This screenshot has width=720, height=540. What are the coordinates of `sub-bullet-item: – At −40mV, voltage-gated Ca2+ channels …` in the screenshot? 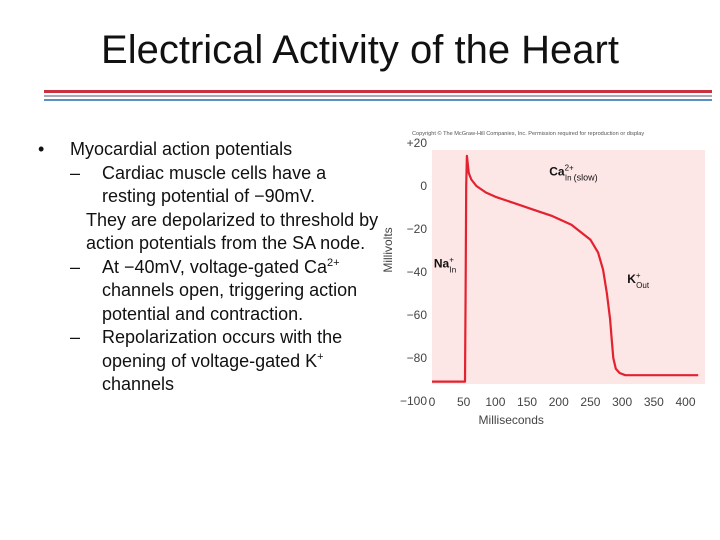 It's located at (210, 291).